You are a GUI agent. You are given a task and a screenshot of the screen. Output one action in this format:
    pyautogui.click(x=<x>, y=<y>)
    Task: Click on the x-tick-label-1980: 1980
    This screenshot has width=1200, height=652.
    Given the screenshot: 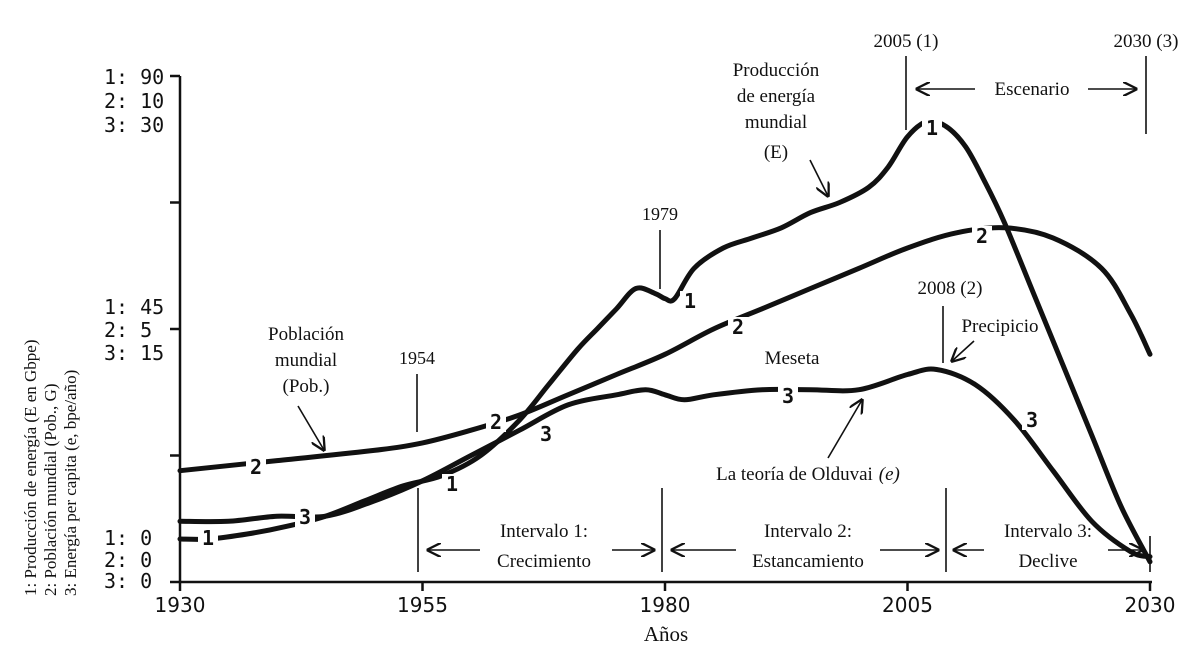 What is the action you would take?
    pyautogui.click(x=665, y=605)
    